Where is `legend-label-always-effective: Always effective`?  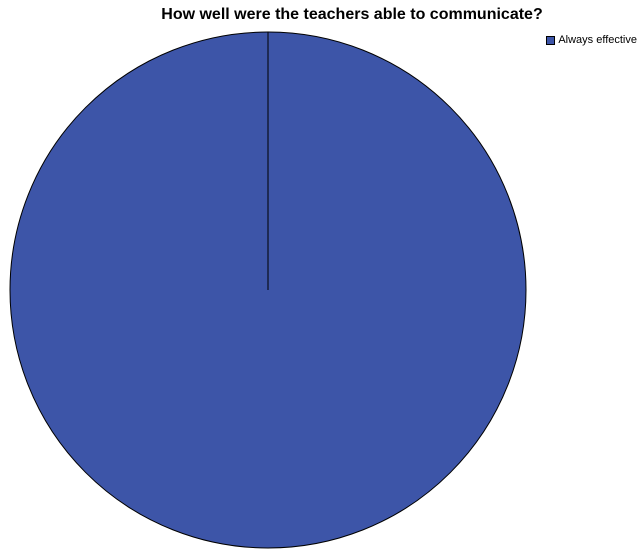 legend-label-always-effective: Always effective is located at coordinates (597, 40).